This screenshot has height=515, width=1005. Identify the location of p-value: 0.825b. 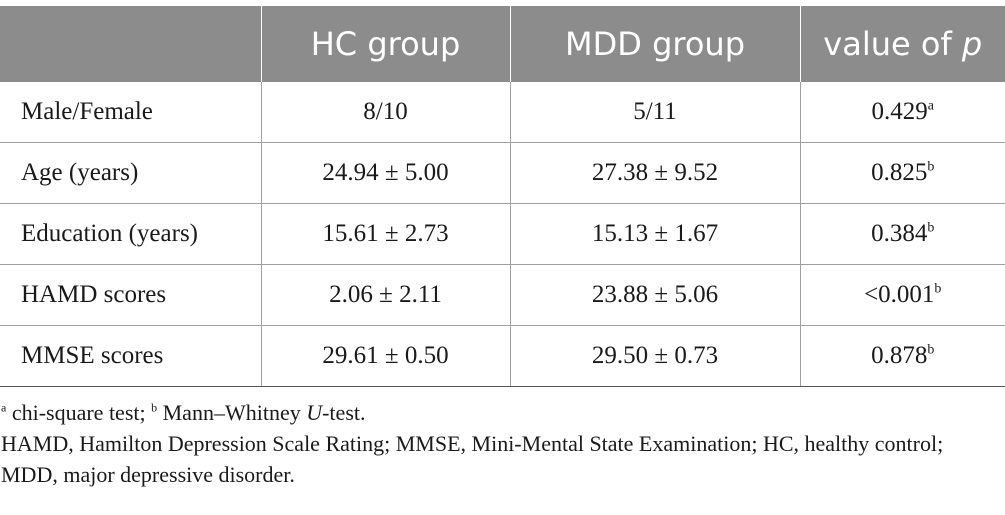
(902, 173).